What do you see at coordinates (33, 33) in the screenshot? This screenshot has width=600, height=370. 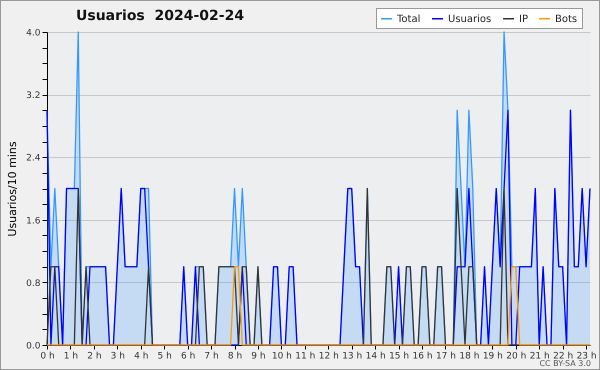 I see `y-tick-label: 4.0` at bounding box center [33, 33].